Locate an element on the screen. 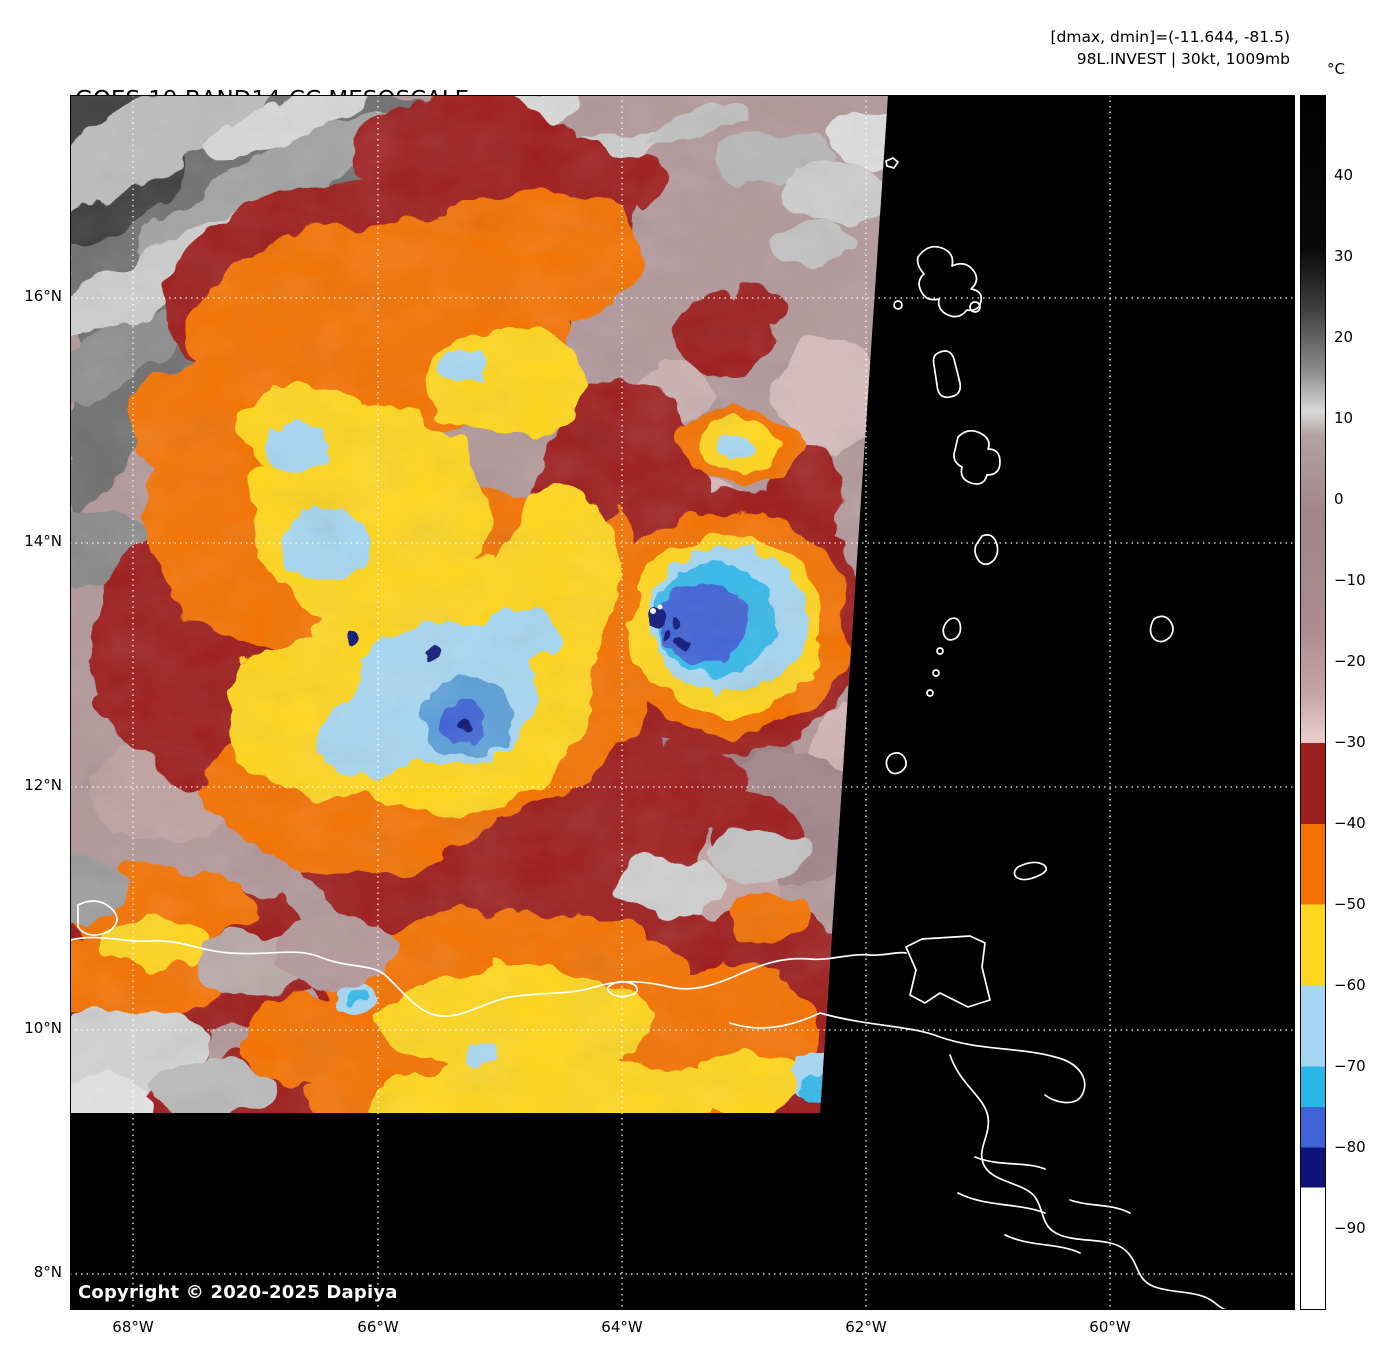  colorbar-tick-label: −40 is located at coordinates (1350, 823).